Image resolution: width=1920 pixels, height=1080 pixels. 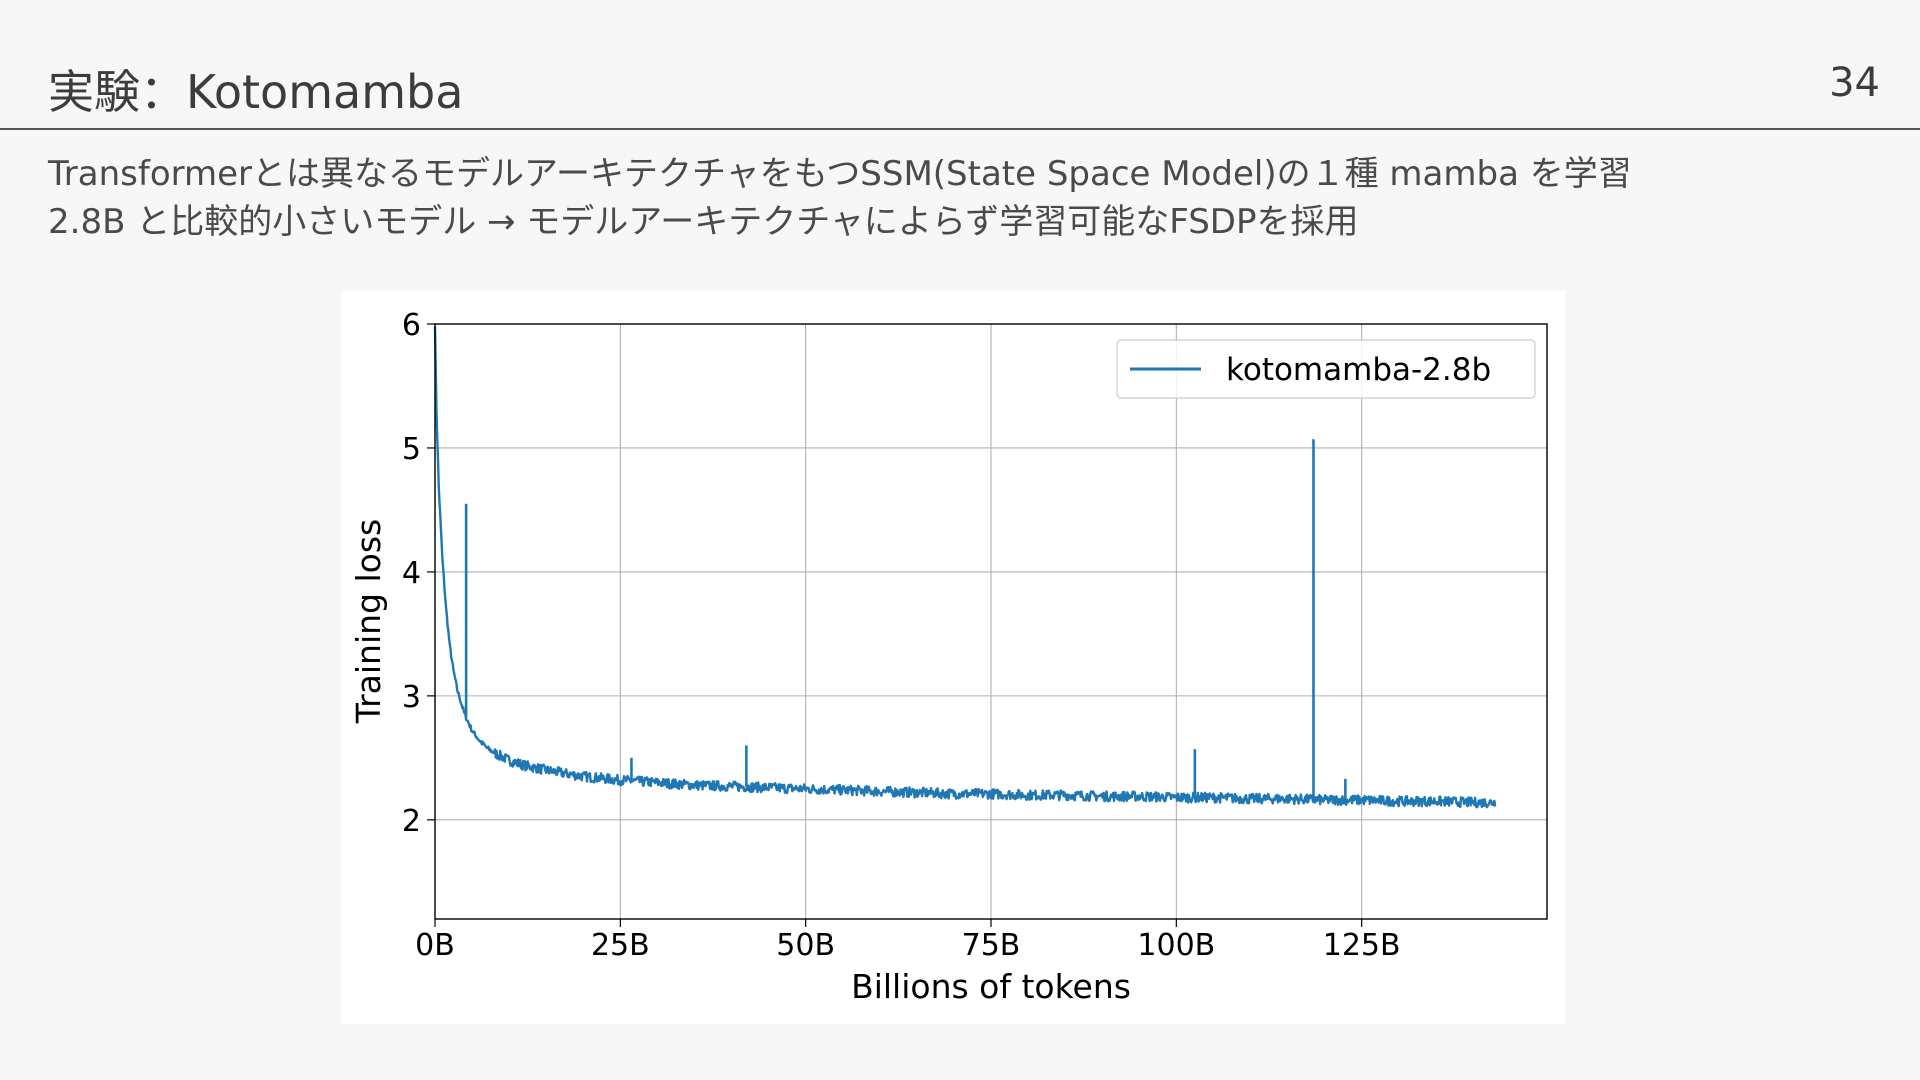 What do you see at coordinates (991, 945) in the screenshot?
I see `x-tick-label: 75B` at bounding box center [991, 945].